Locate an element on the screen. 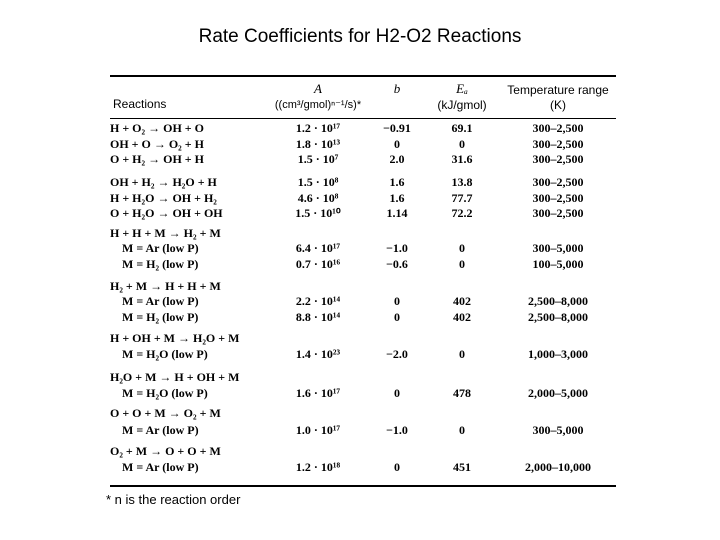  activation-energy: 451 is located at coordinates (462, 467).